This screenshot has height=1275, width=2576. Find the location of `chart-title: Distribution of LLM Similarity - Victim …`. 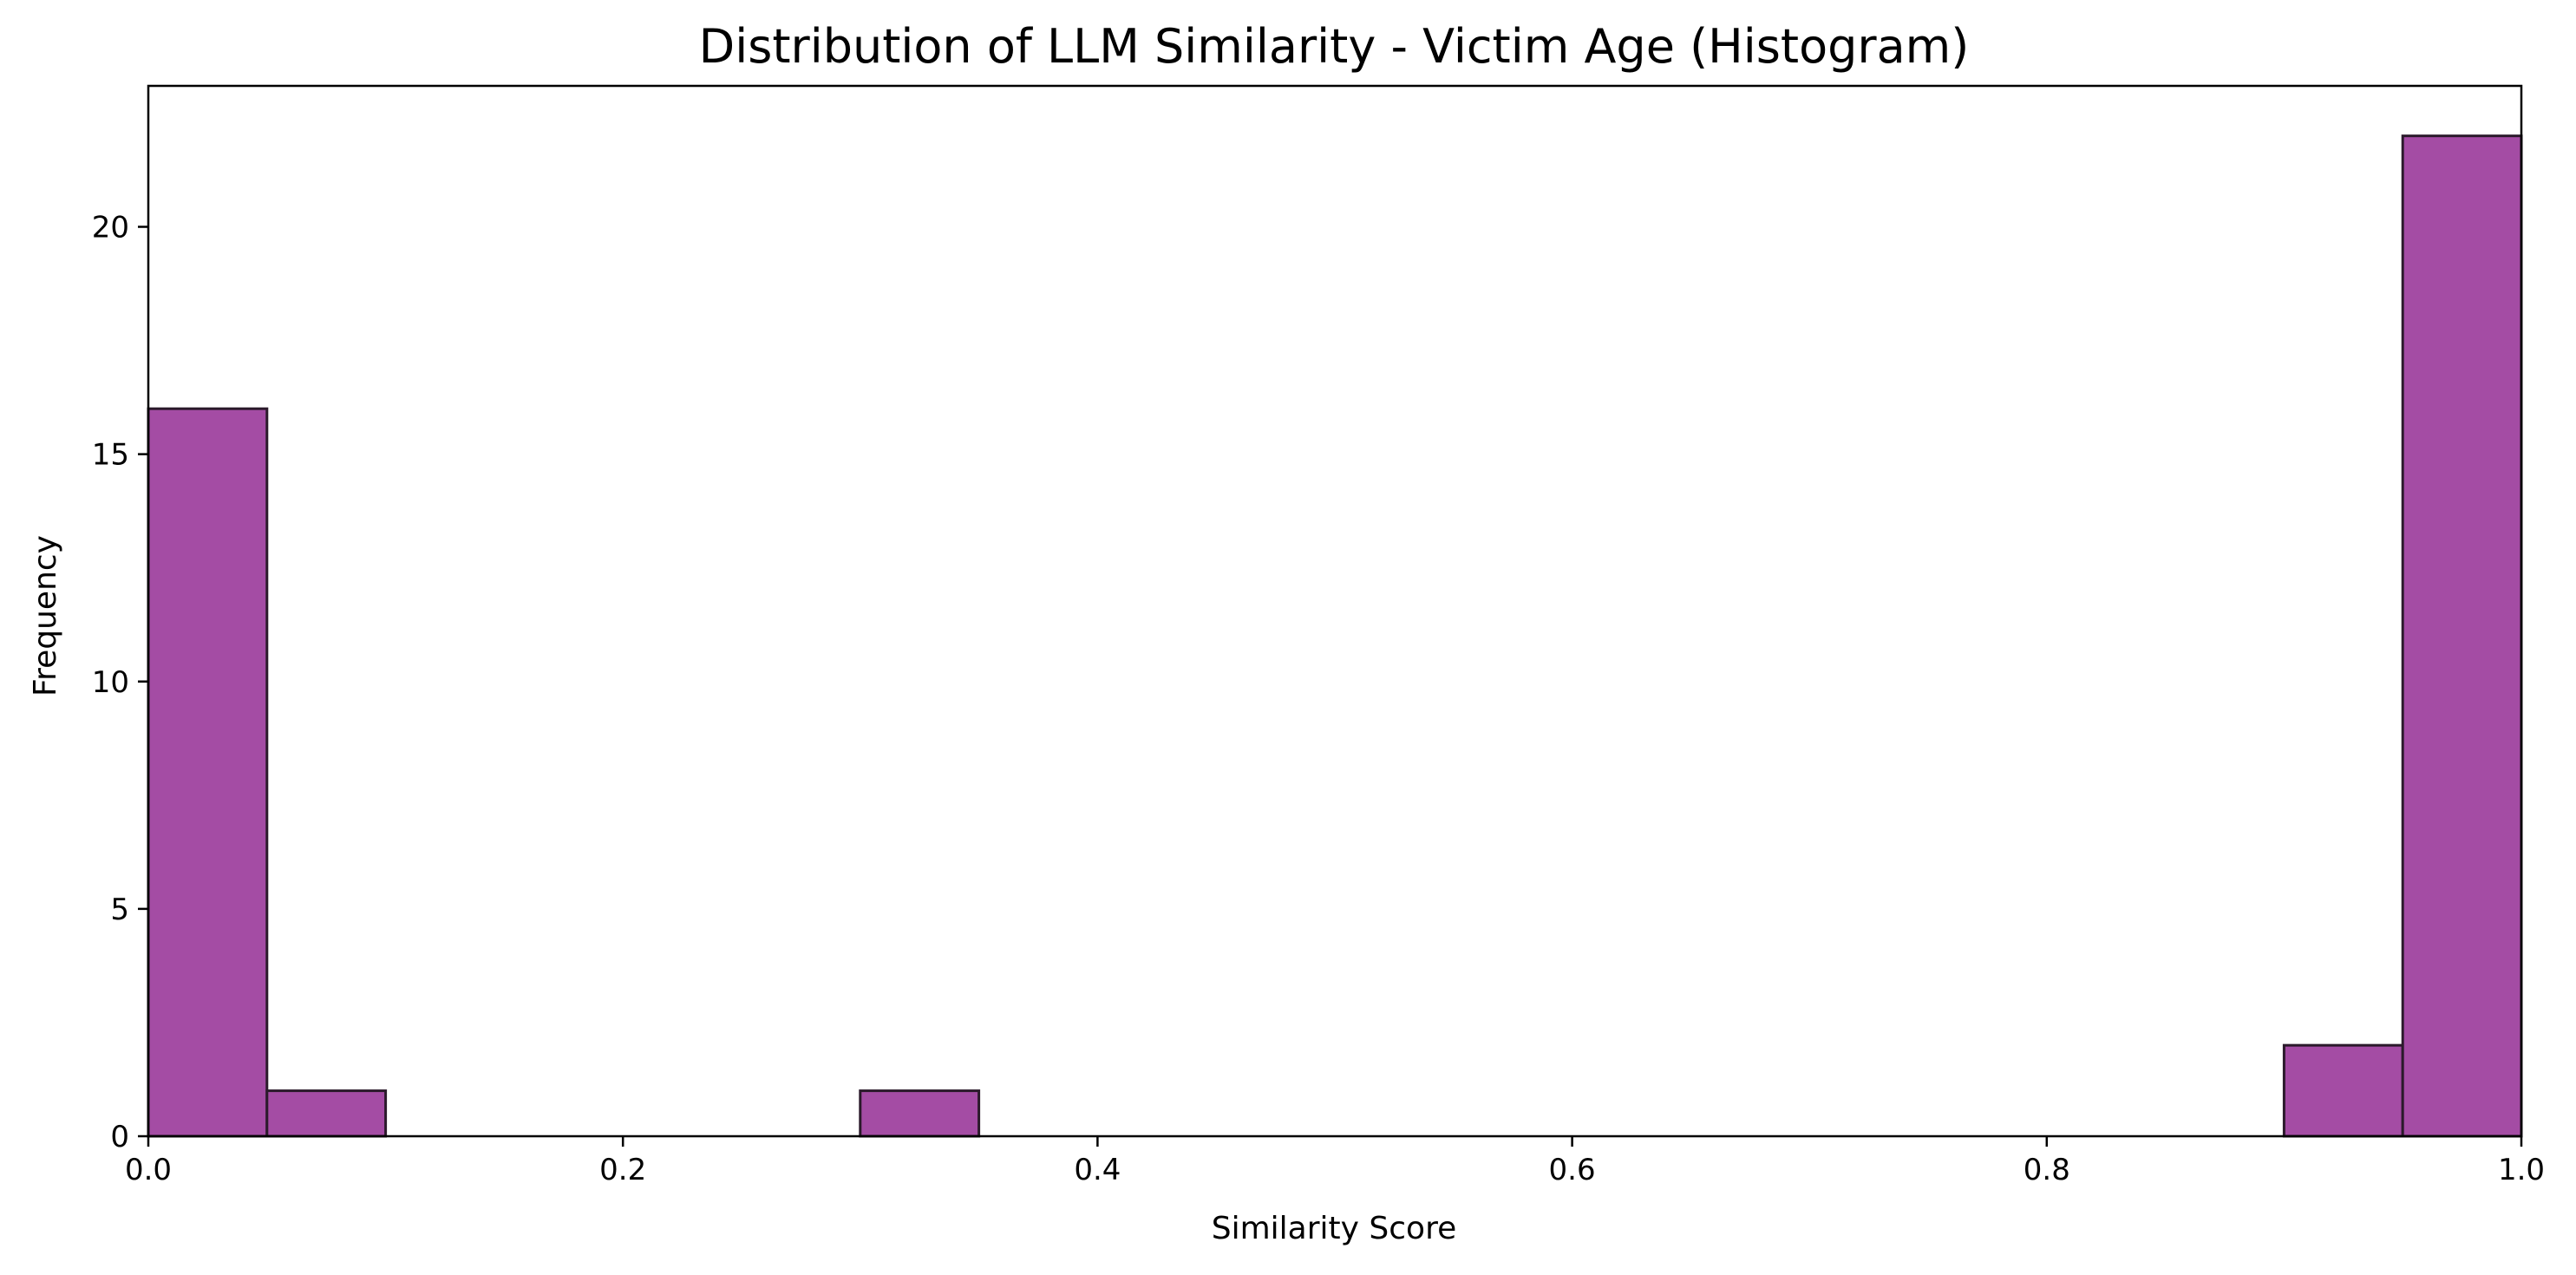

chart-title: Distribution of LLM Similarity - Victim … is located at coordinates (1334, 46).